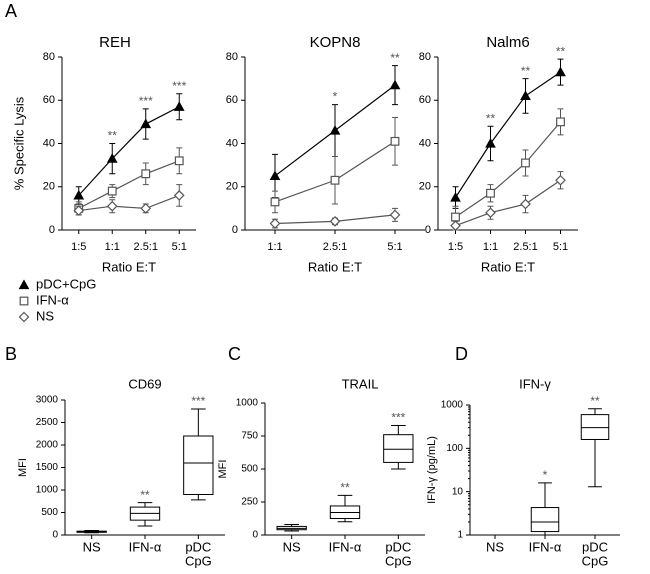  Describe the element at coordinates (144, 383) in the screenshot. I see `chart-title: CD69` at that location.